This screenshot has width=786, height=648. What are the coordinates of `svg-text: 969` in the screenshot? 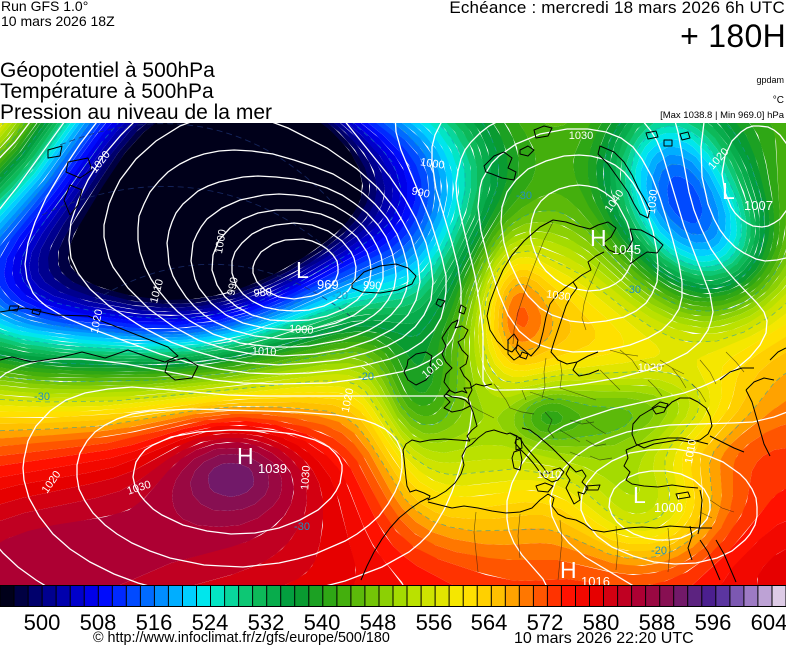 It's located at (328, 284).